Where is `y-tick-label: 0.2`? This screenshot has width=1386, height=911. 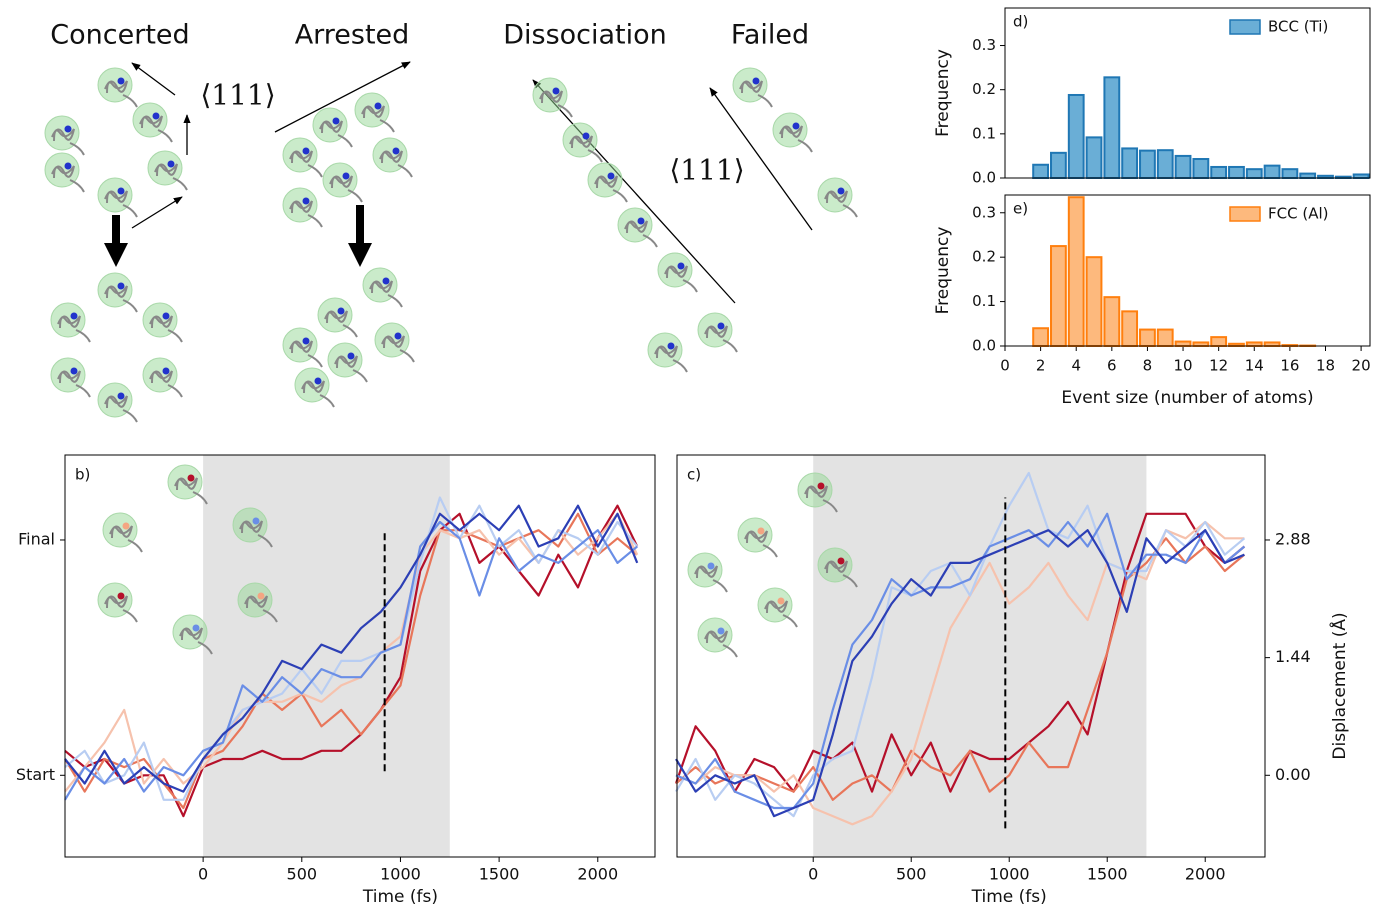
y-tick-label: 0.2 is located at coordinates (984, 89).